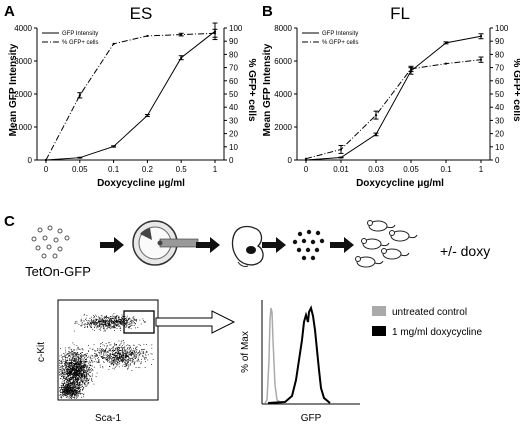 The height and width of the screenshot is (431, 520). Describe the element at coordinates (376, 169) in the screenshot. I see `chart-fl-xtick-label: 0.03` at that location.